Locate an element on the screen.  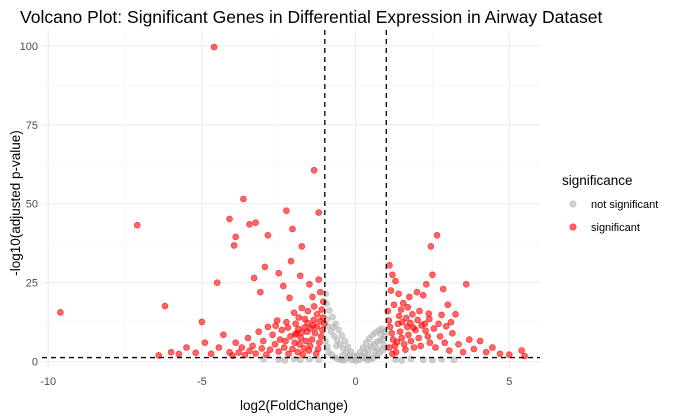
legend-key-not-significant is located at coordinates (573, 204).